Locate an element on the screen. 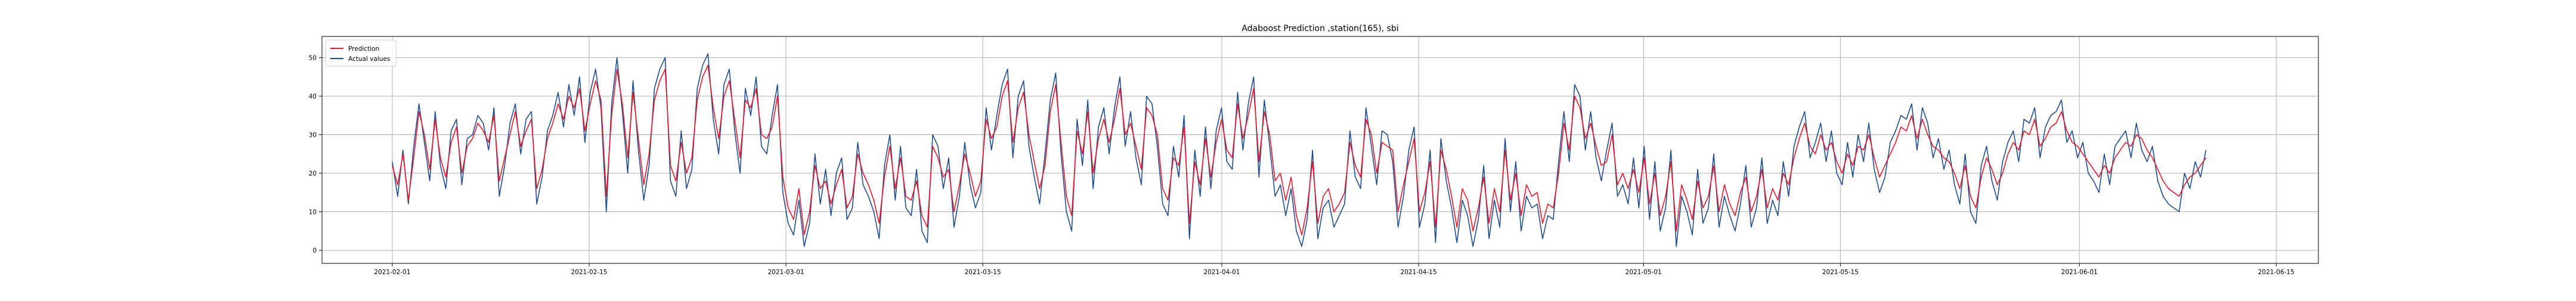  y-tick-label: 30 is located at coordinates (313, 135).